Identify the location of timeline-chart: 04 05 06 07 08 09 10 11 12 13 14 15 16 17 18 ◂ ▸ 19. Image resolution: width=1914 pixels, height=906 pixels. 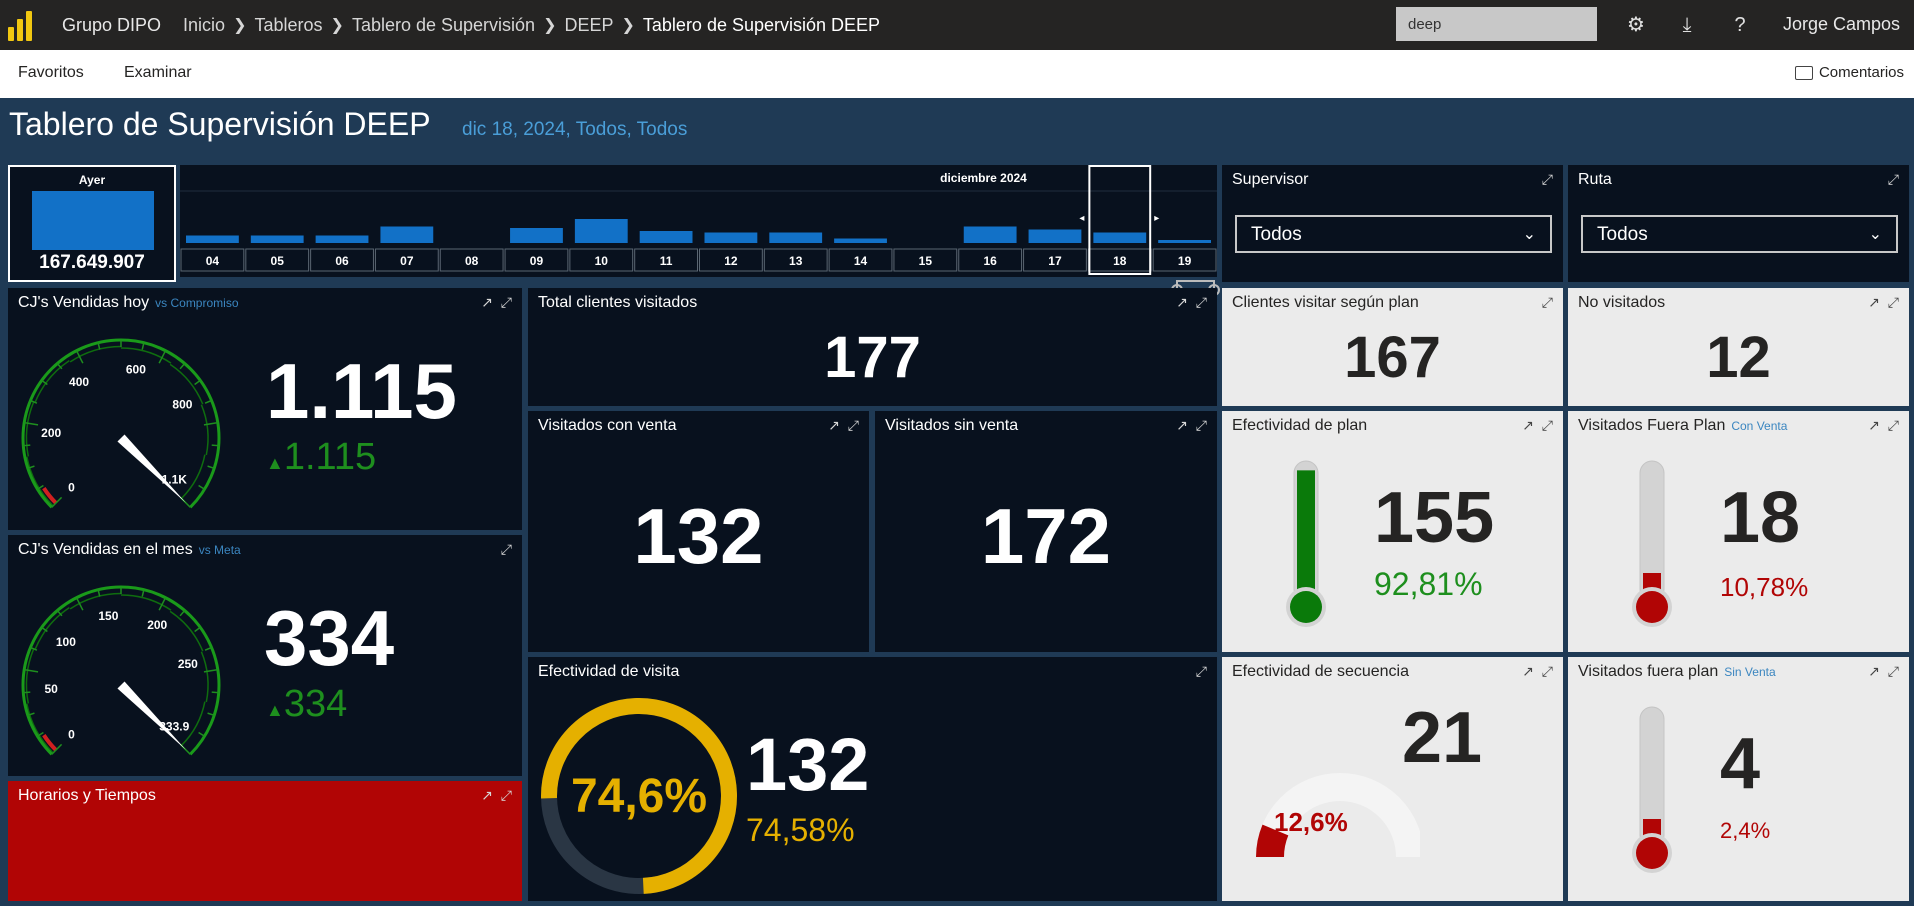
(698, 221).